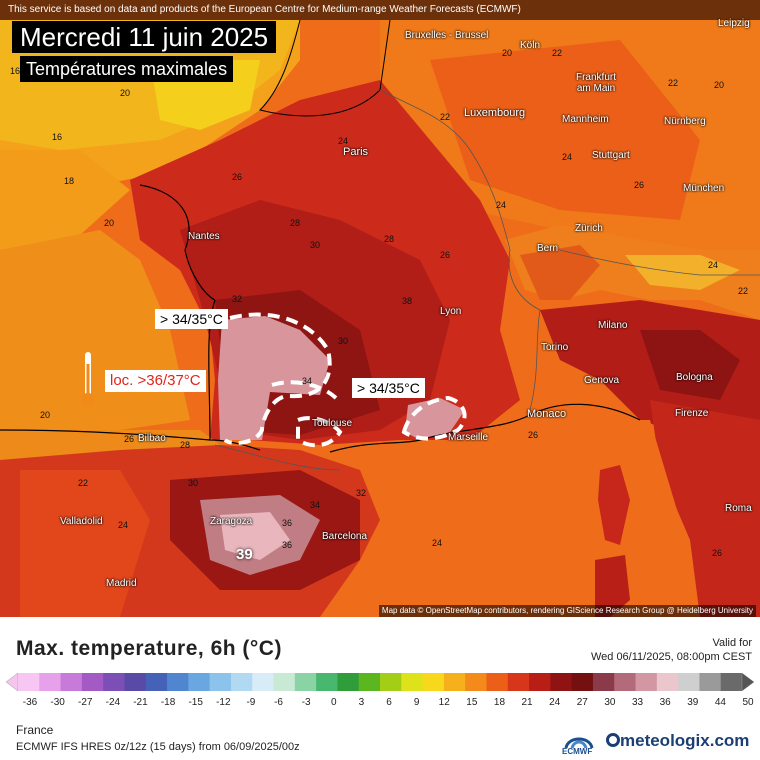  I want to click on map-date-title: Mercredi 11 juin 2025, so click(144, 37).